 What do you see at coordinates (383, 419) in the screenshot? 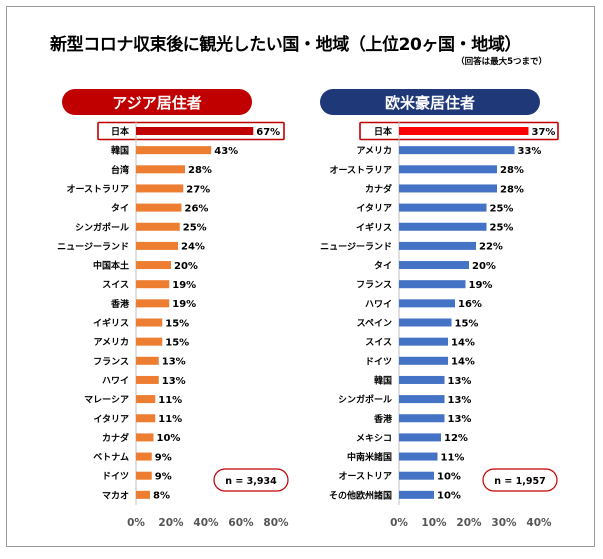
I see `category-label: 香港` at bounding box center [383, 419].